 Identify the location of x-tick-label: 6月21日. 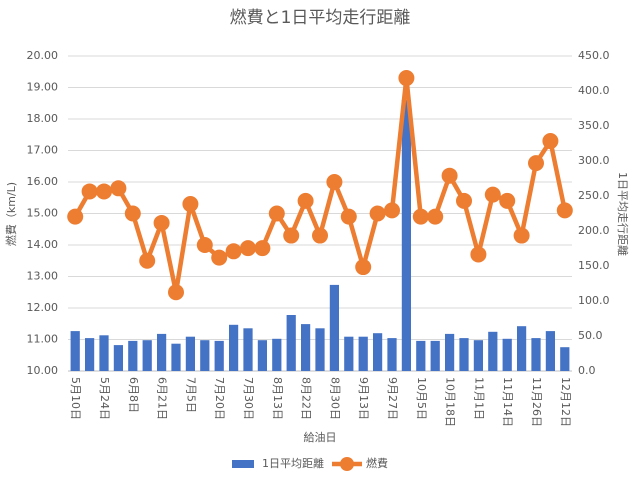
(162, 398).